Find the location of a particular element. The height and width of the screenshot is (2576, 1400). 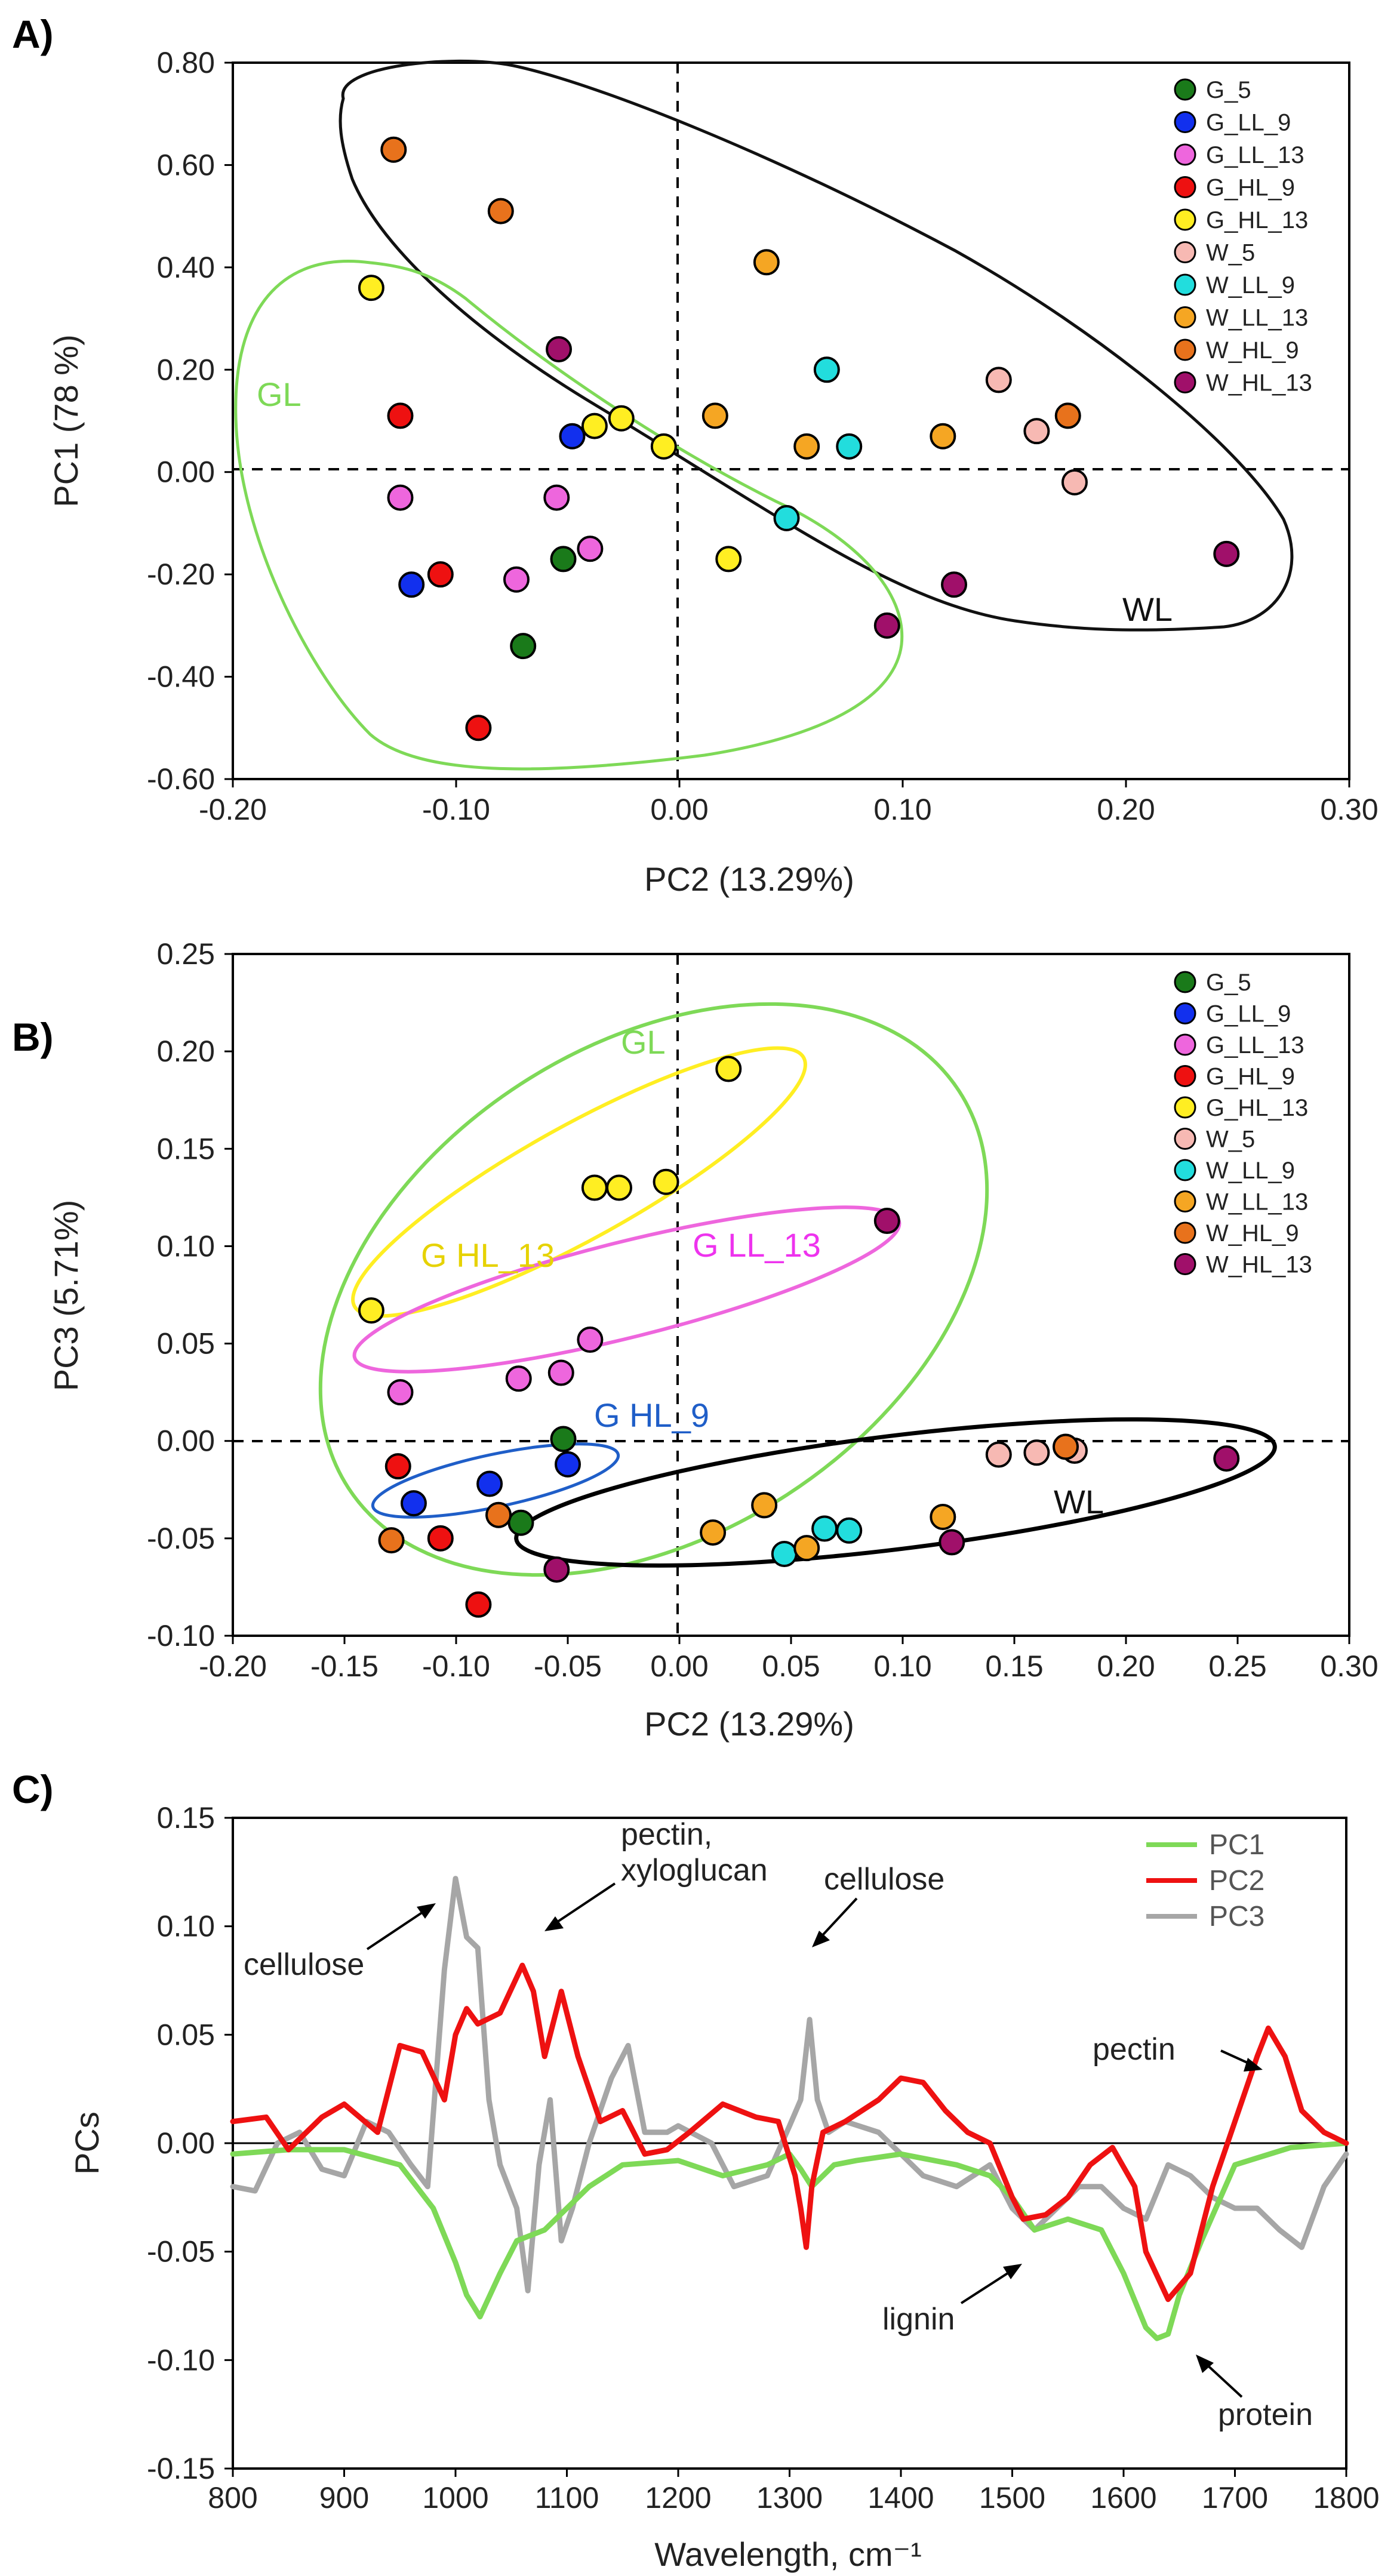

annotation-arrowhead-protein is located at coordinates (1205, 2364).